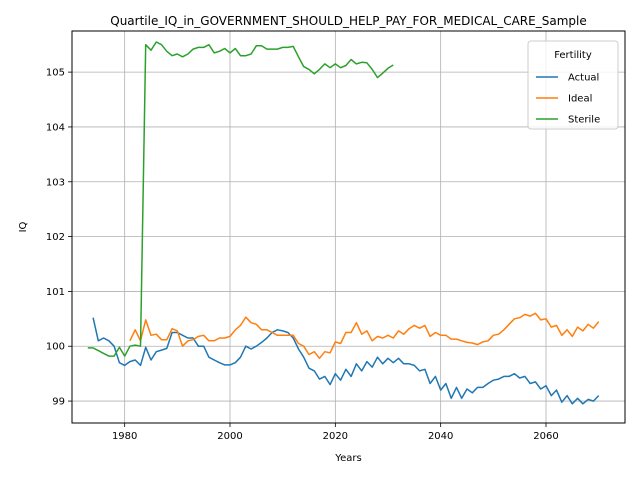 The width and height of the screenshot is (640, 480). What do you see at coordinates (55, 127) in the screenshot?
I see `y-tick-label: 104` at bounding box center [55, 127].